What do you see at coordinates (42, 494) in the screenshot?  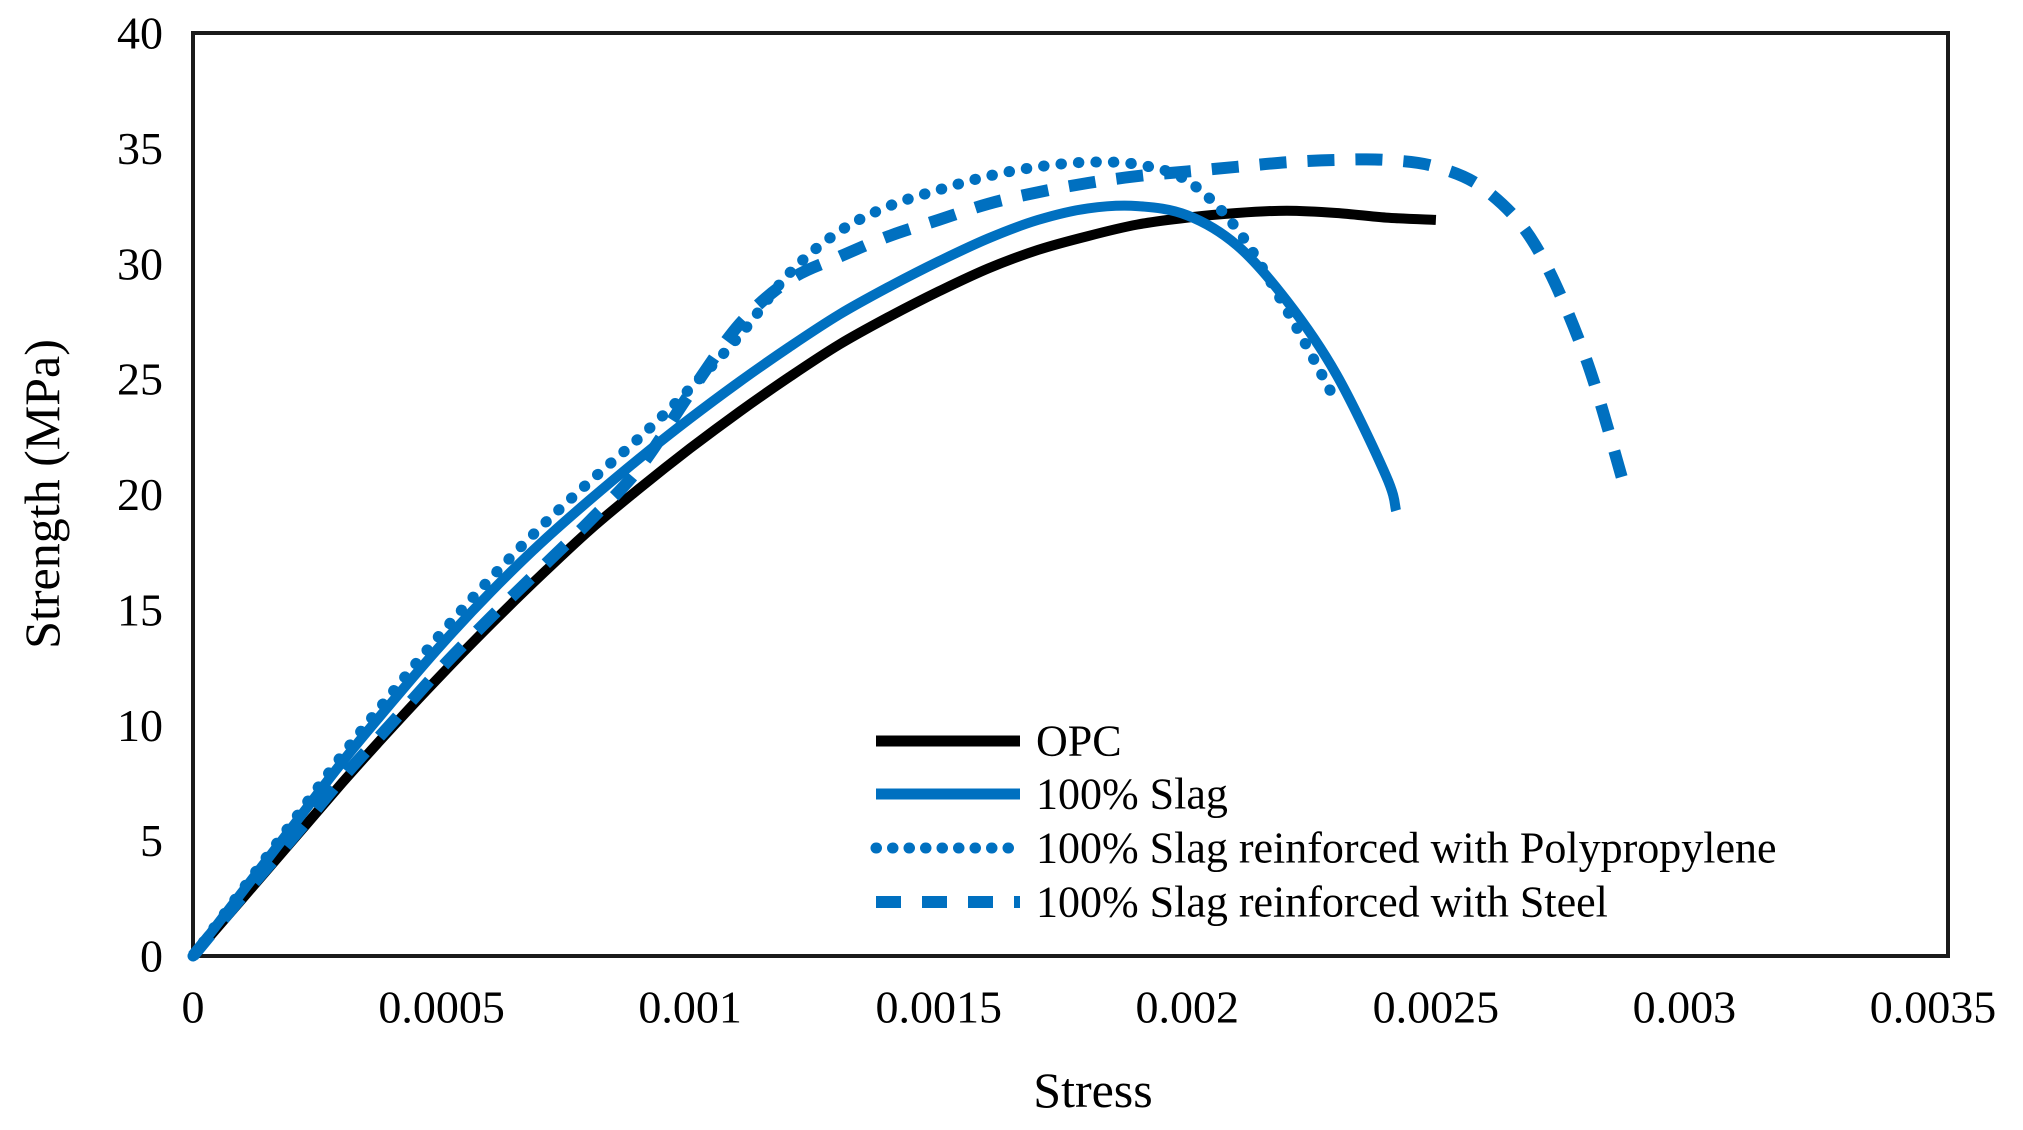 I see `y-axis-title: Strength (MPa)` at bounding box center [42, 494].